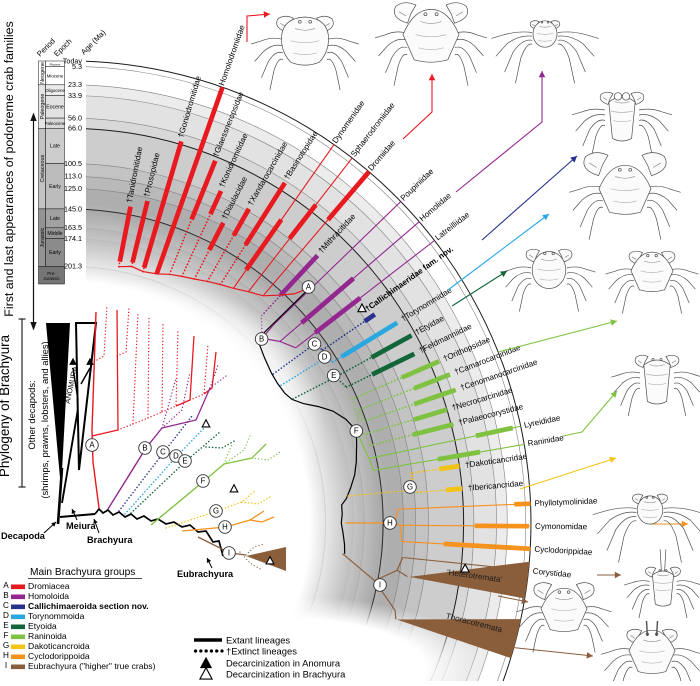 The height and width of the screenshot is (686, 700). I want to click on svg-text: Homoloida, so click(48, 596).